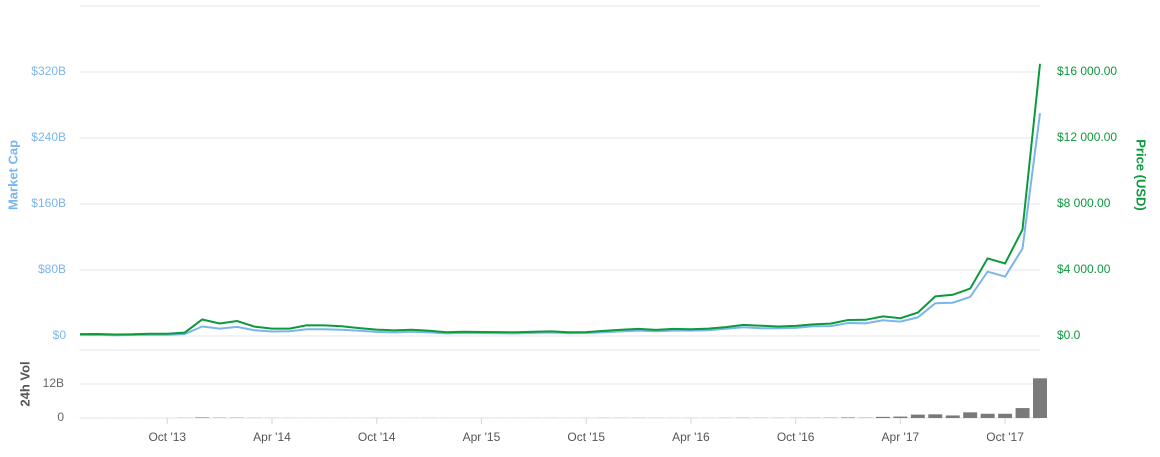 The height and width of the screenshot is (457, 1160). What do you see at coordinates (60, 417) in the screenshot?
I see `y-tick-label: 0` at bounding box center [60, 417].